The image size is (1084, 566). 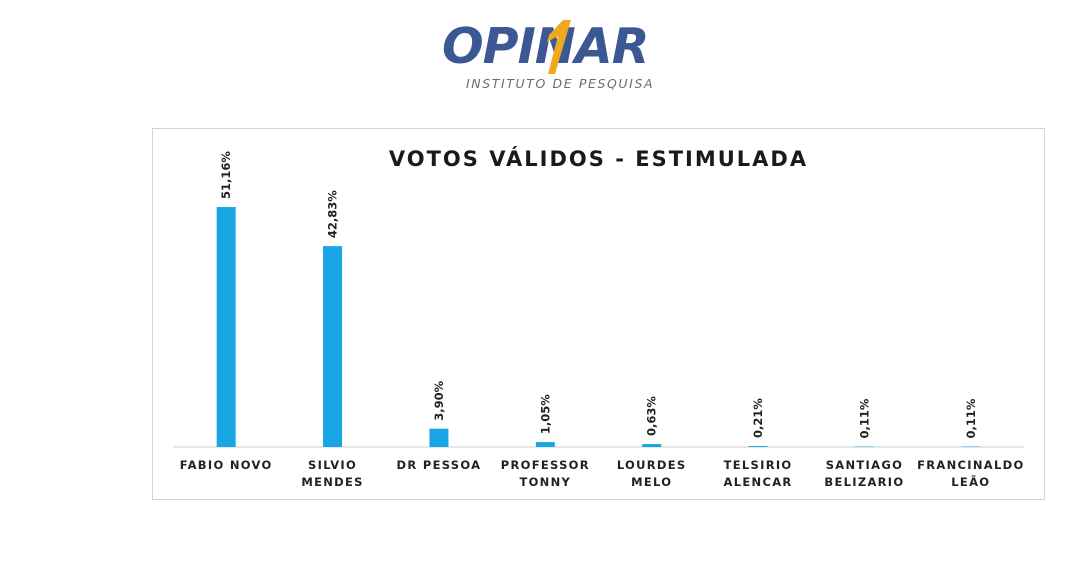 I want to click on category-label: FRANCINALDO, so click(x=970, y=465).